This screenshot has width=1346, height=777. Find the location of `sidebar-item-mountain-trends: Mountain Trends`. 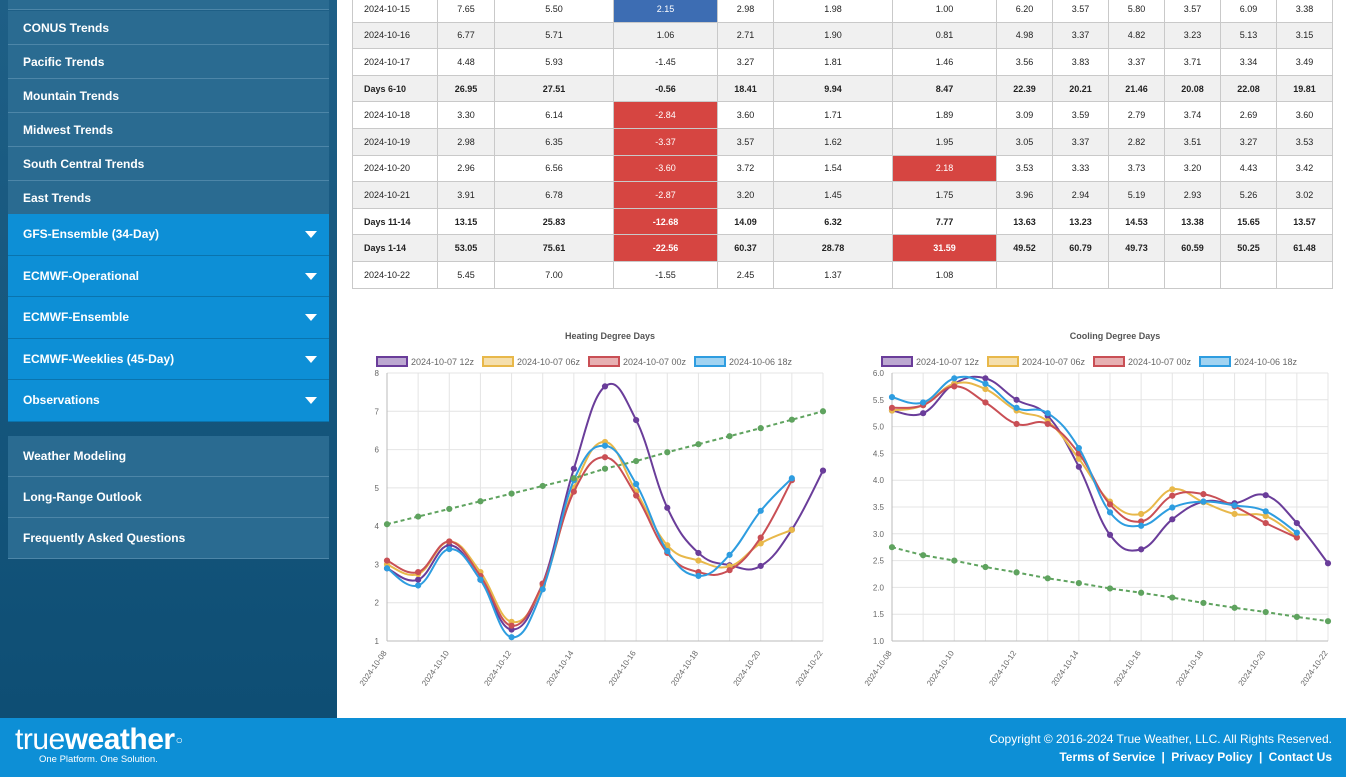

sidebar-item-mountain-trends: Mountain Trends is located at coordinates (168, 96).